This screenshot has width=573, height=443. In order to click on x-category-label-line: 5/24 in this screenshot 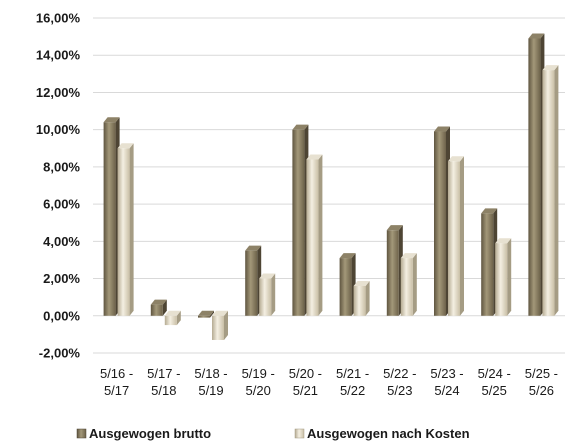, I will do `click(446, 390)`.